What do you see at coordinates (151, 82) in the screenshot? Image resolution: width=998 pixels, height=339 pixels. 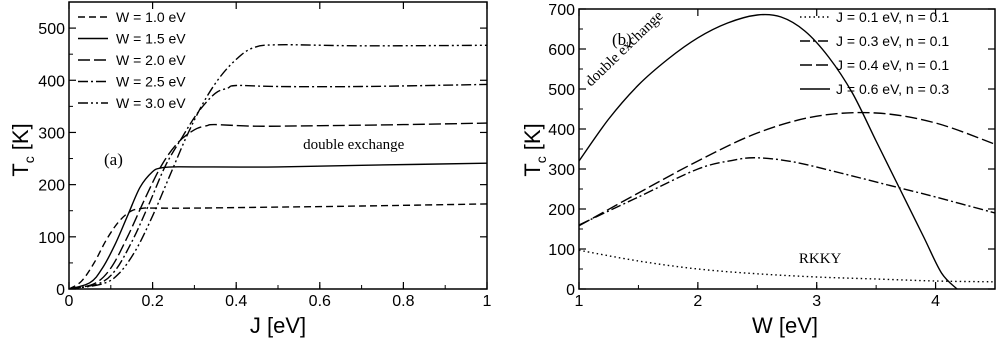 I see `legend-entry-label: W = 2.5 eV` at bounding box center [151, 82].